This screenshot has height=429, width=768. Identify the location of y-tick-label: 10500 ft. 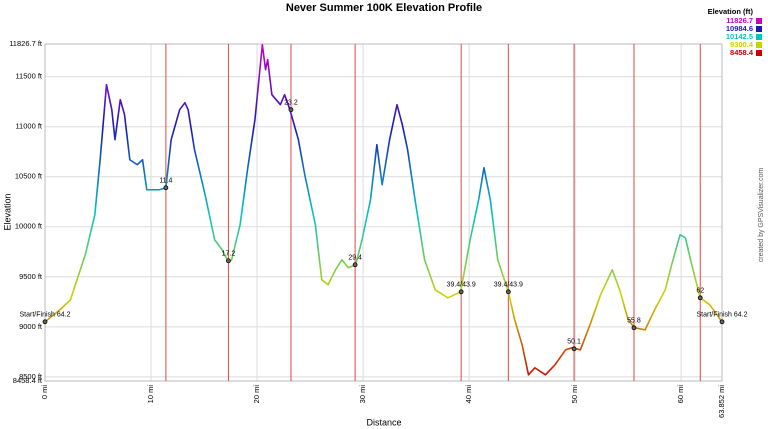
(29, 176).